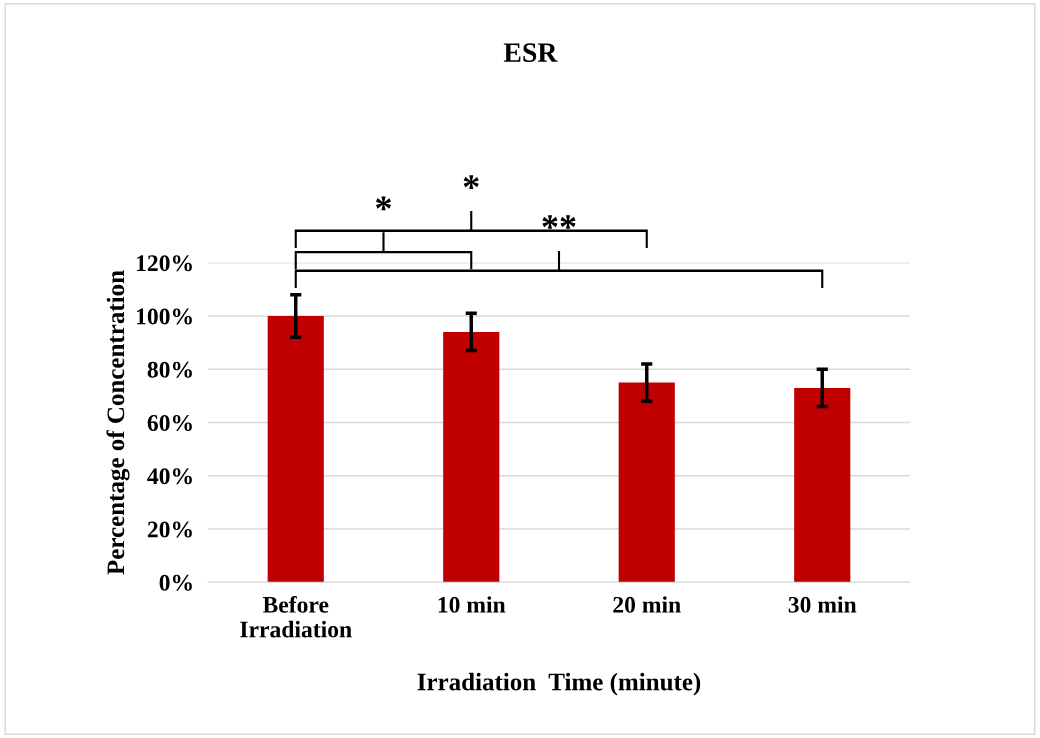 This screenshot has height=738, width=1040. What do you see at coordinates (169, 423) in the screenshot?
I see `y-tick-label: 60%` at bounding box center [169, 423].